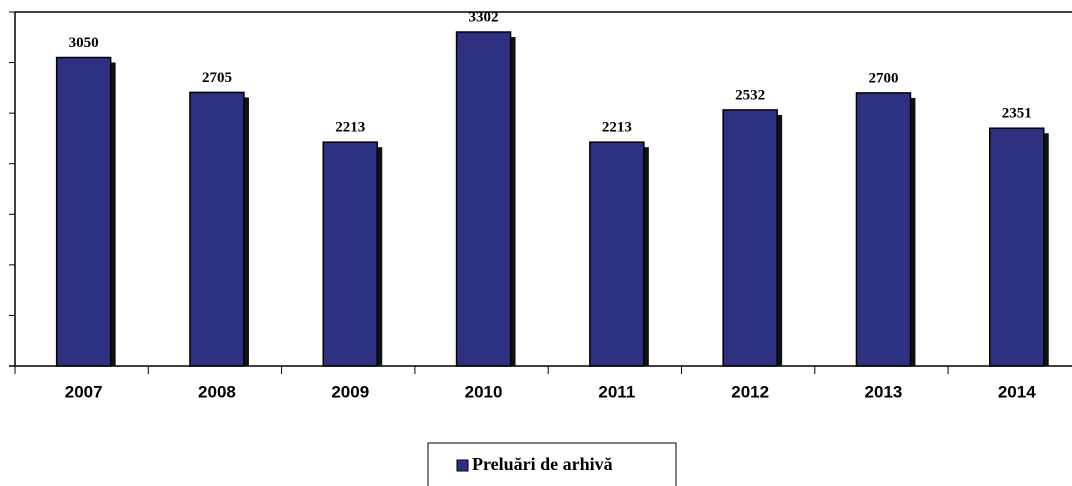 This screenshot has width=1072, height=486. I want to click on legend-box, so click(552, 464).